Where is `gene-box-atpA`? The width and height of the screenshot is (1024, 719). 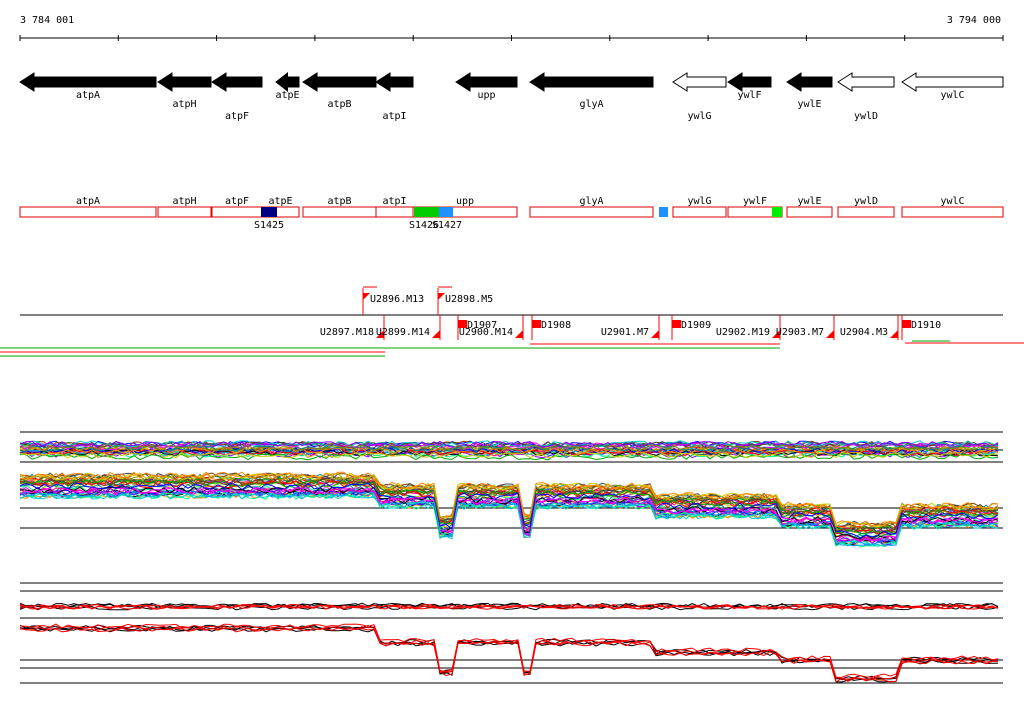 gene-box-atpA is located at coordinates (88, 212).